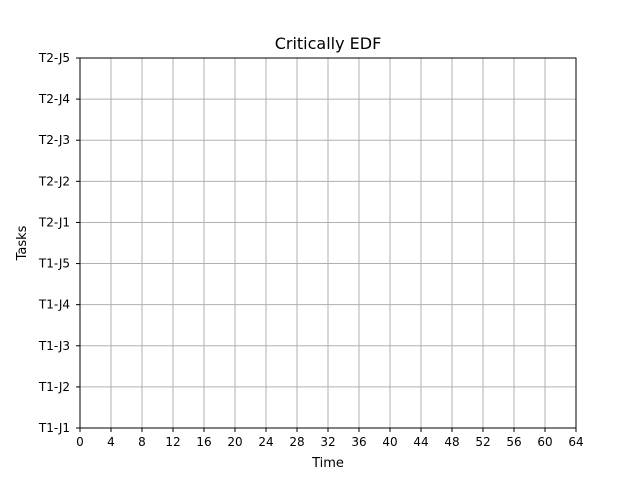 This screenshot has width=640, height=484. Describe the element at coordinates (54, 346) in the screenshot. I see `y-tick-label: T1-J3` at that location.